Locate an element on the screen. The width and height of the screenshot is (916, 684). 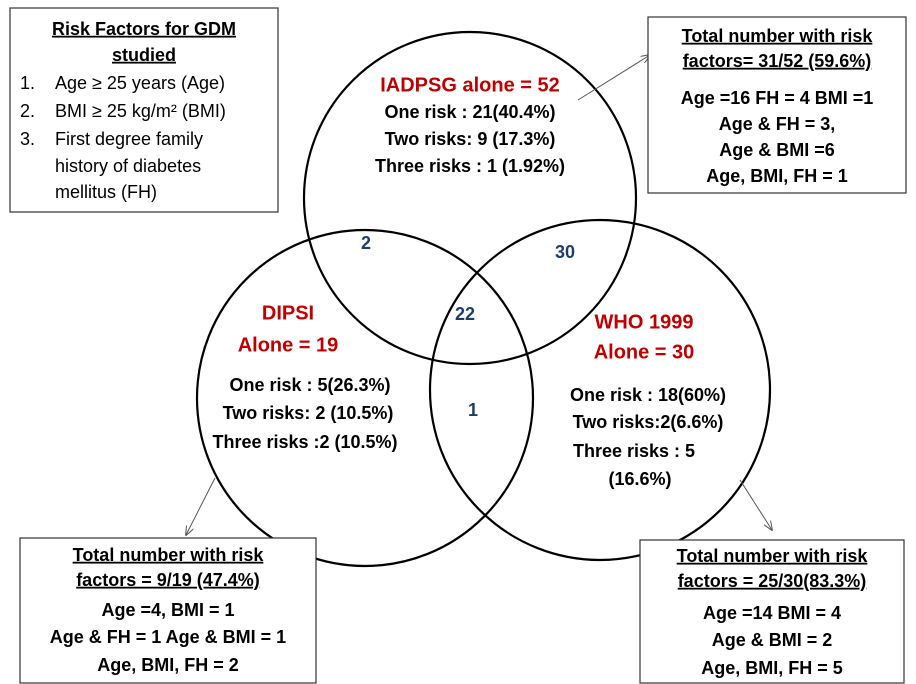
box-line: Age, BMI, FH = 2 is located at coordinates (168, 665).